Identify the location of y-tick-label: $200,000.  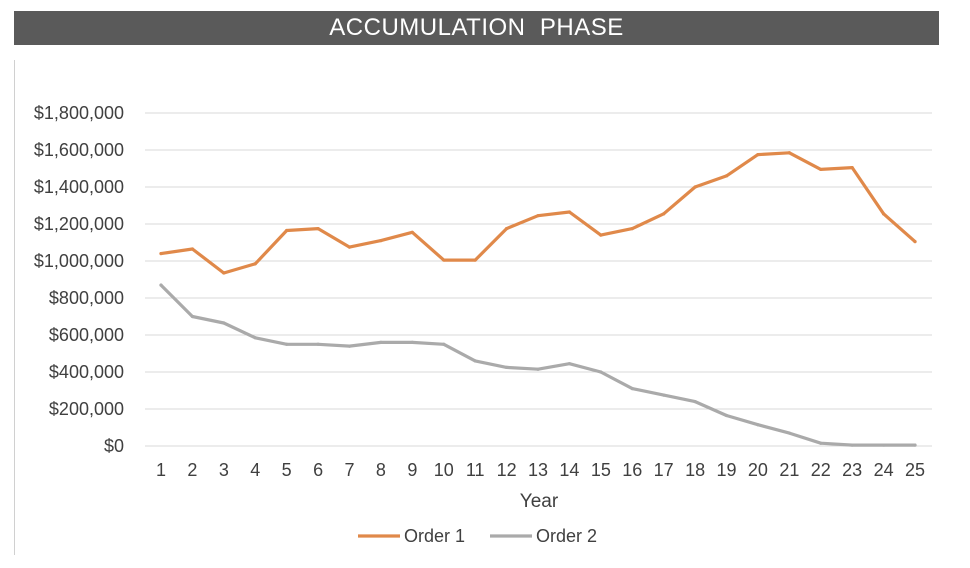
(86, 409).